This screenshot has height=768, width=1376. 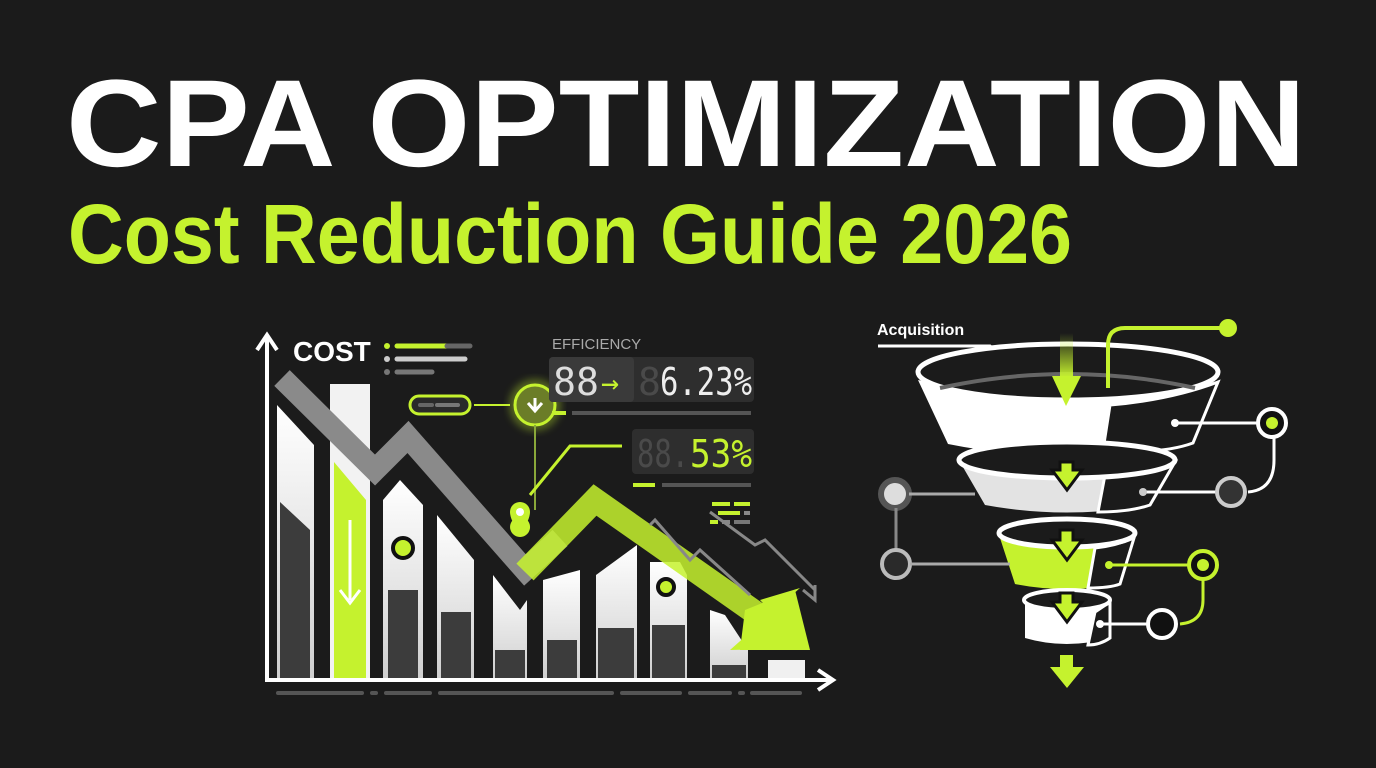 What do you see at coordinates (649, 382) in the screenshot?
I see `display-dim-digit: 8` at bounding box center [649, 382].